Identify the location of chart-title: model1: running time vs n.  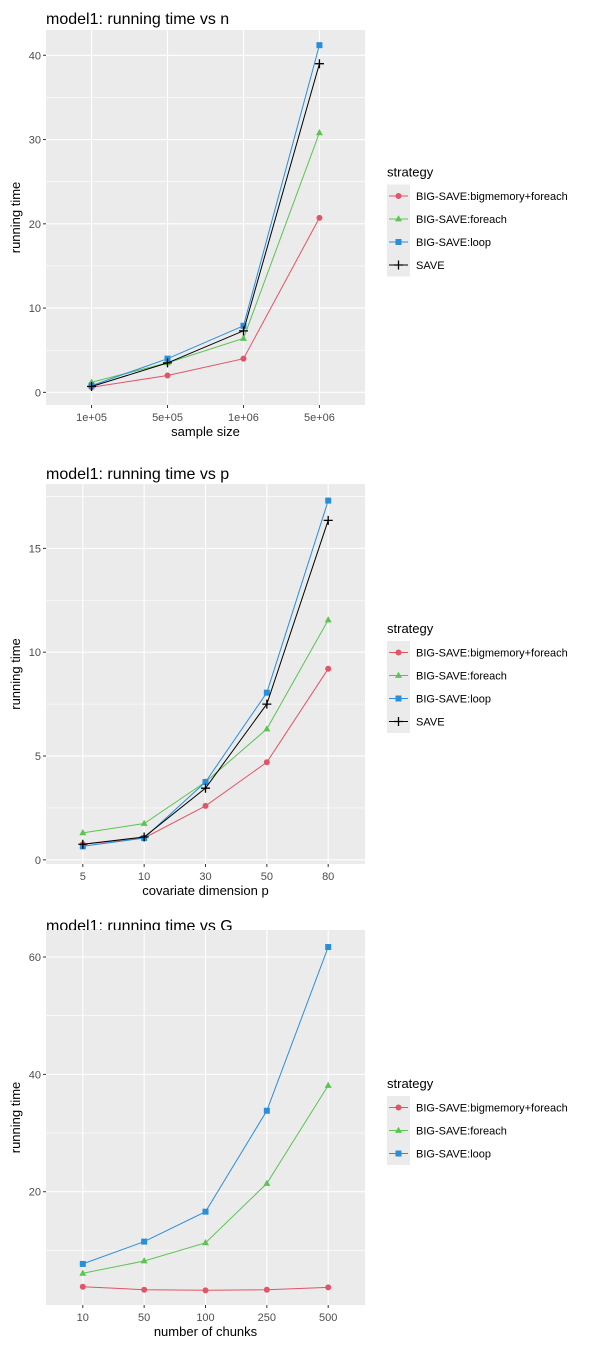
(137, 19).